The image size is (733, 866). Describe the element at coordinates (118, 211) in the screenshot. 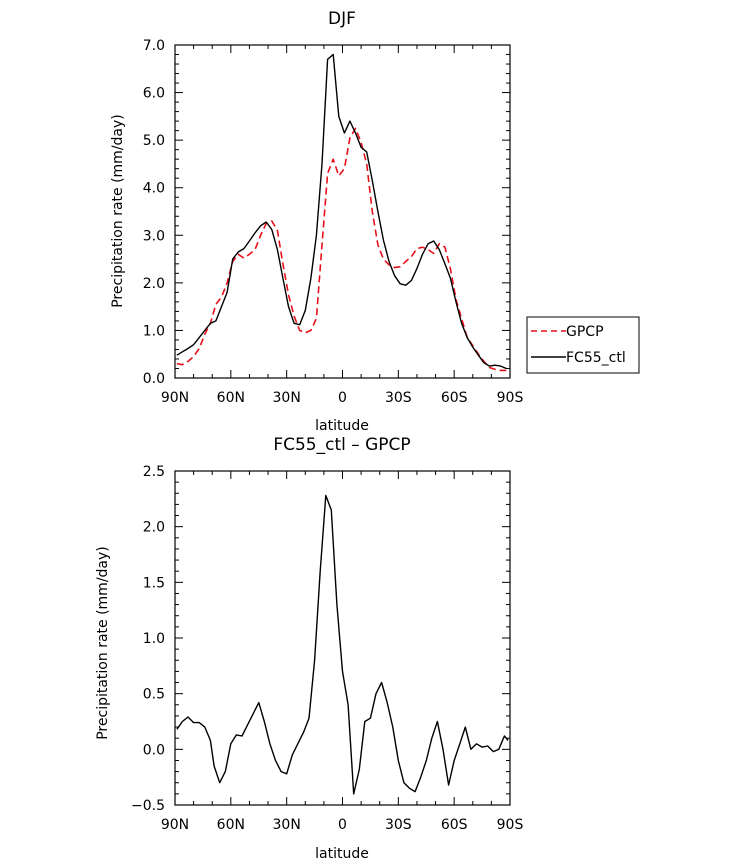

I see `top-y-axis-label: Precipitation rate (mm/day)` at that location.